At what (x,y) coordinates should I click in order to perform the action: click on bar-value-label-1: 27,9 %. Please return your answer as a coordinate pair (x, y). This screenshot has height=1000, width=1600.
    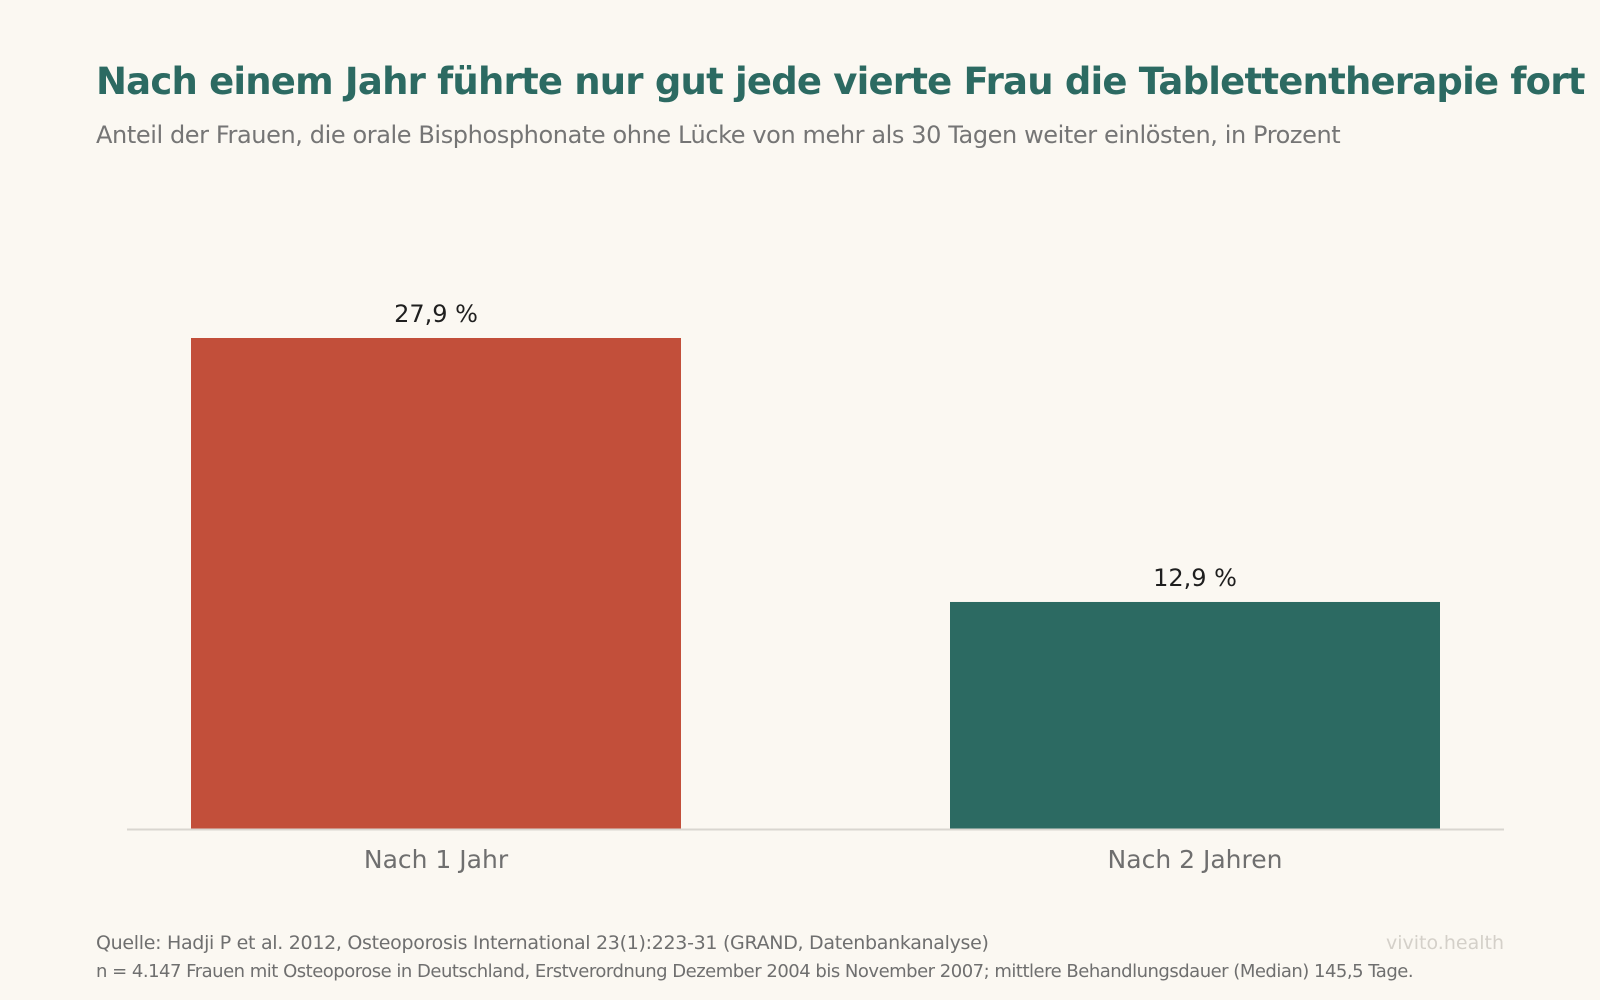
    Looking at the image, I should click on (436, 314).